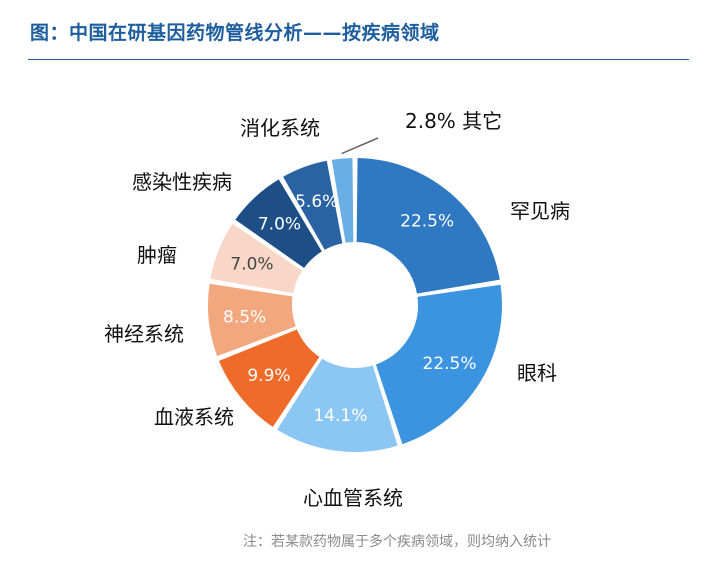  Describe the element at coordinates (235, 33) in the screenshot. I see `chart-title: 图：中国在研基因药物管线分析——按疾病领域` at that location.